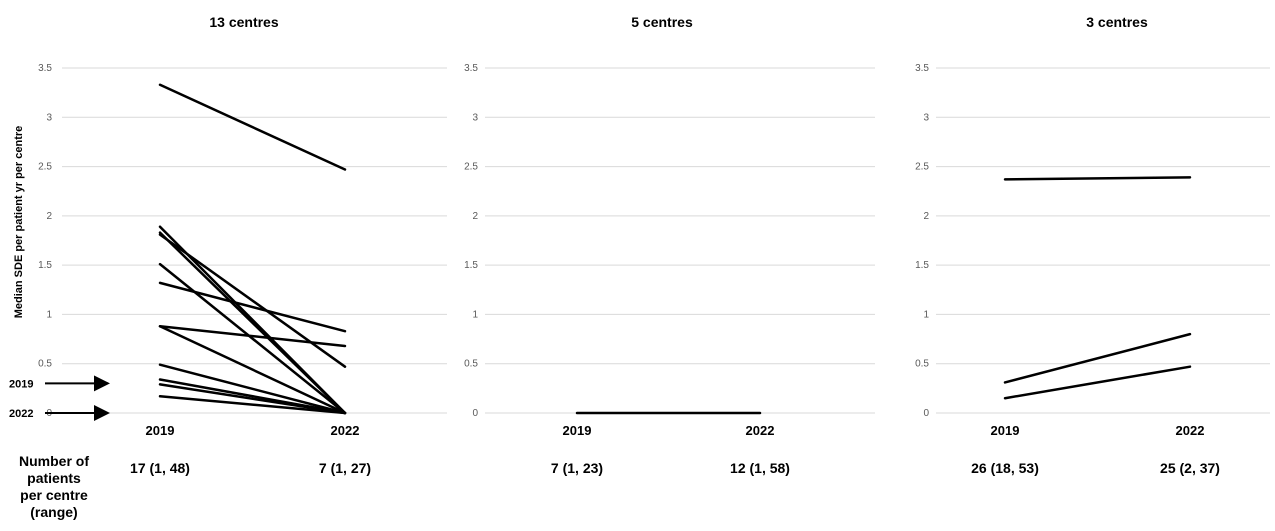 The height and width of the screenshot is (531, 1275). What do you see at coordinates (243, 22) in the screenshot?
I see `chart-title: 13 centres` at bounding box center [243, 22].